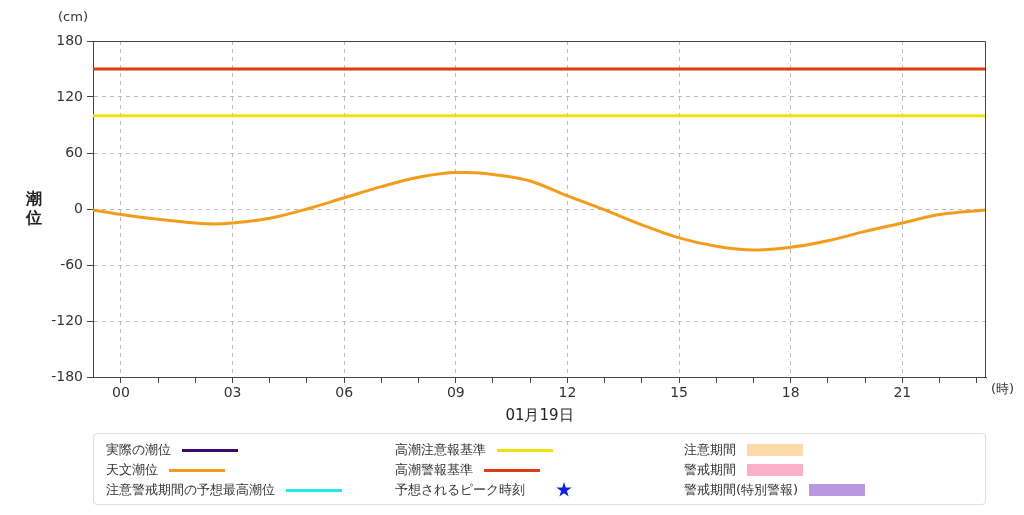 The width and height of the screenshot is (1024, 515). I want to click on y-tick-label: 180, so click(69, 39).